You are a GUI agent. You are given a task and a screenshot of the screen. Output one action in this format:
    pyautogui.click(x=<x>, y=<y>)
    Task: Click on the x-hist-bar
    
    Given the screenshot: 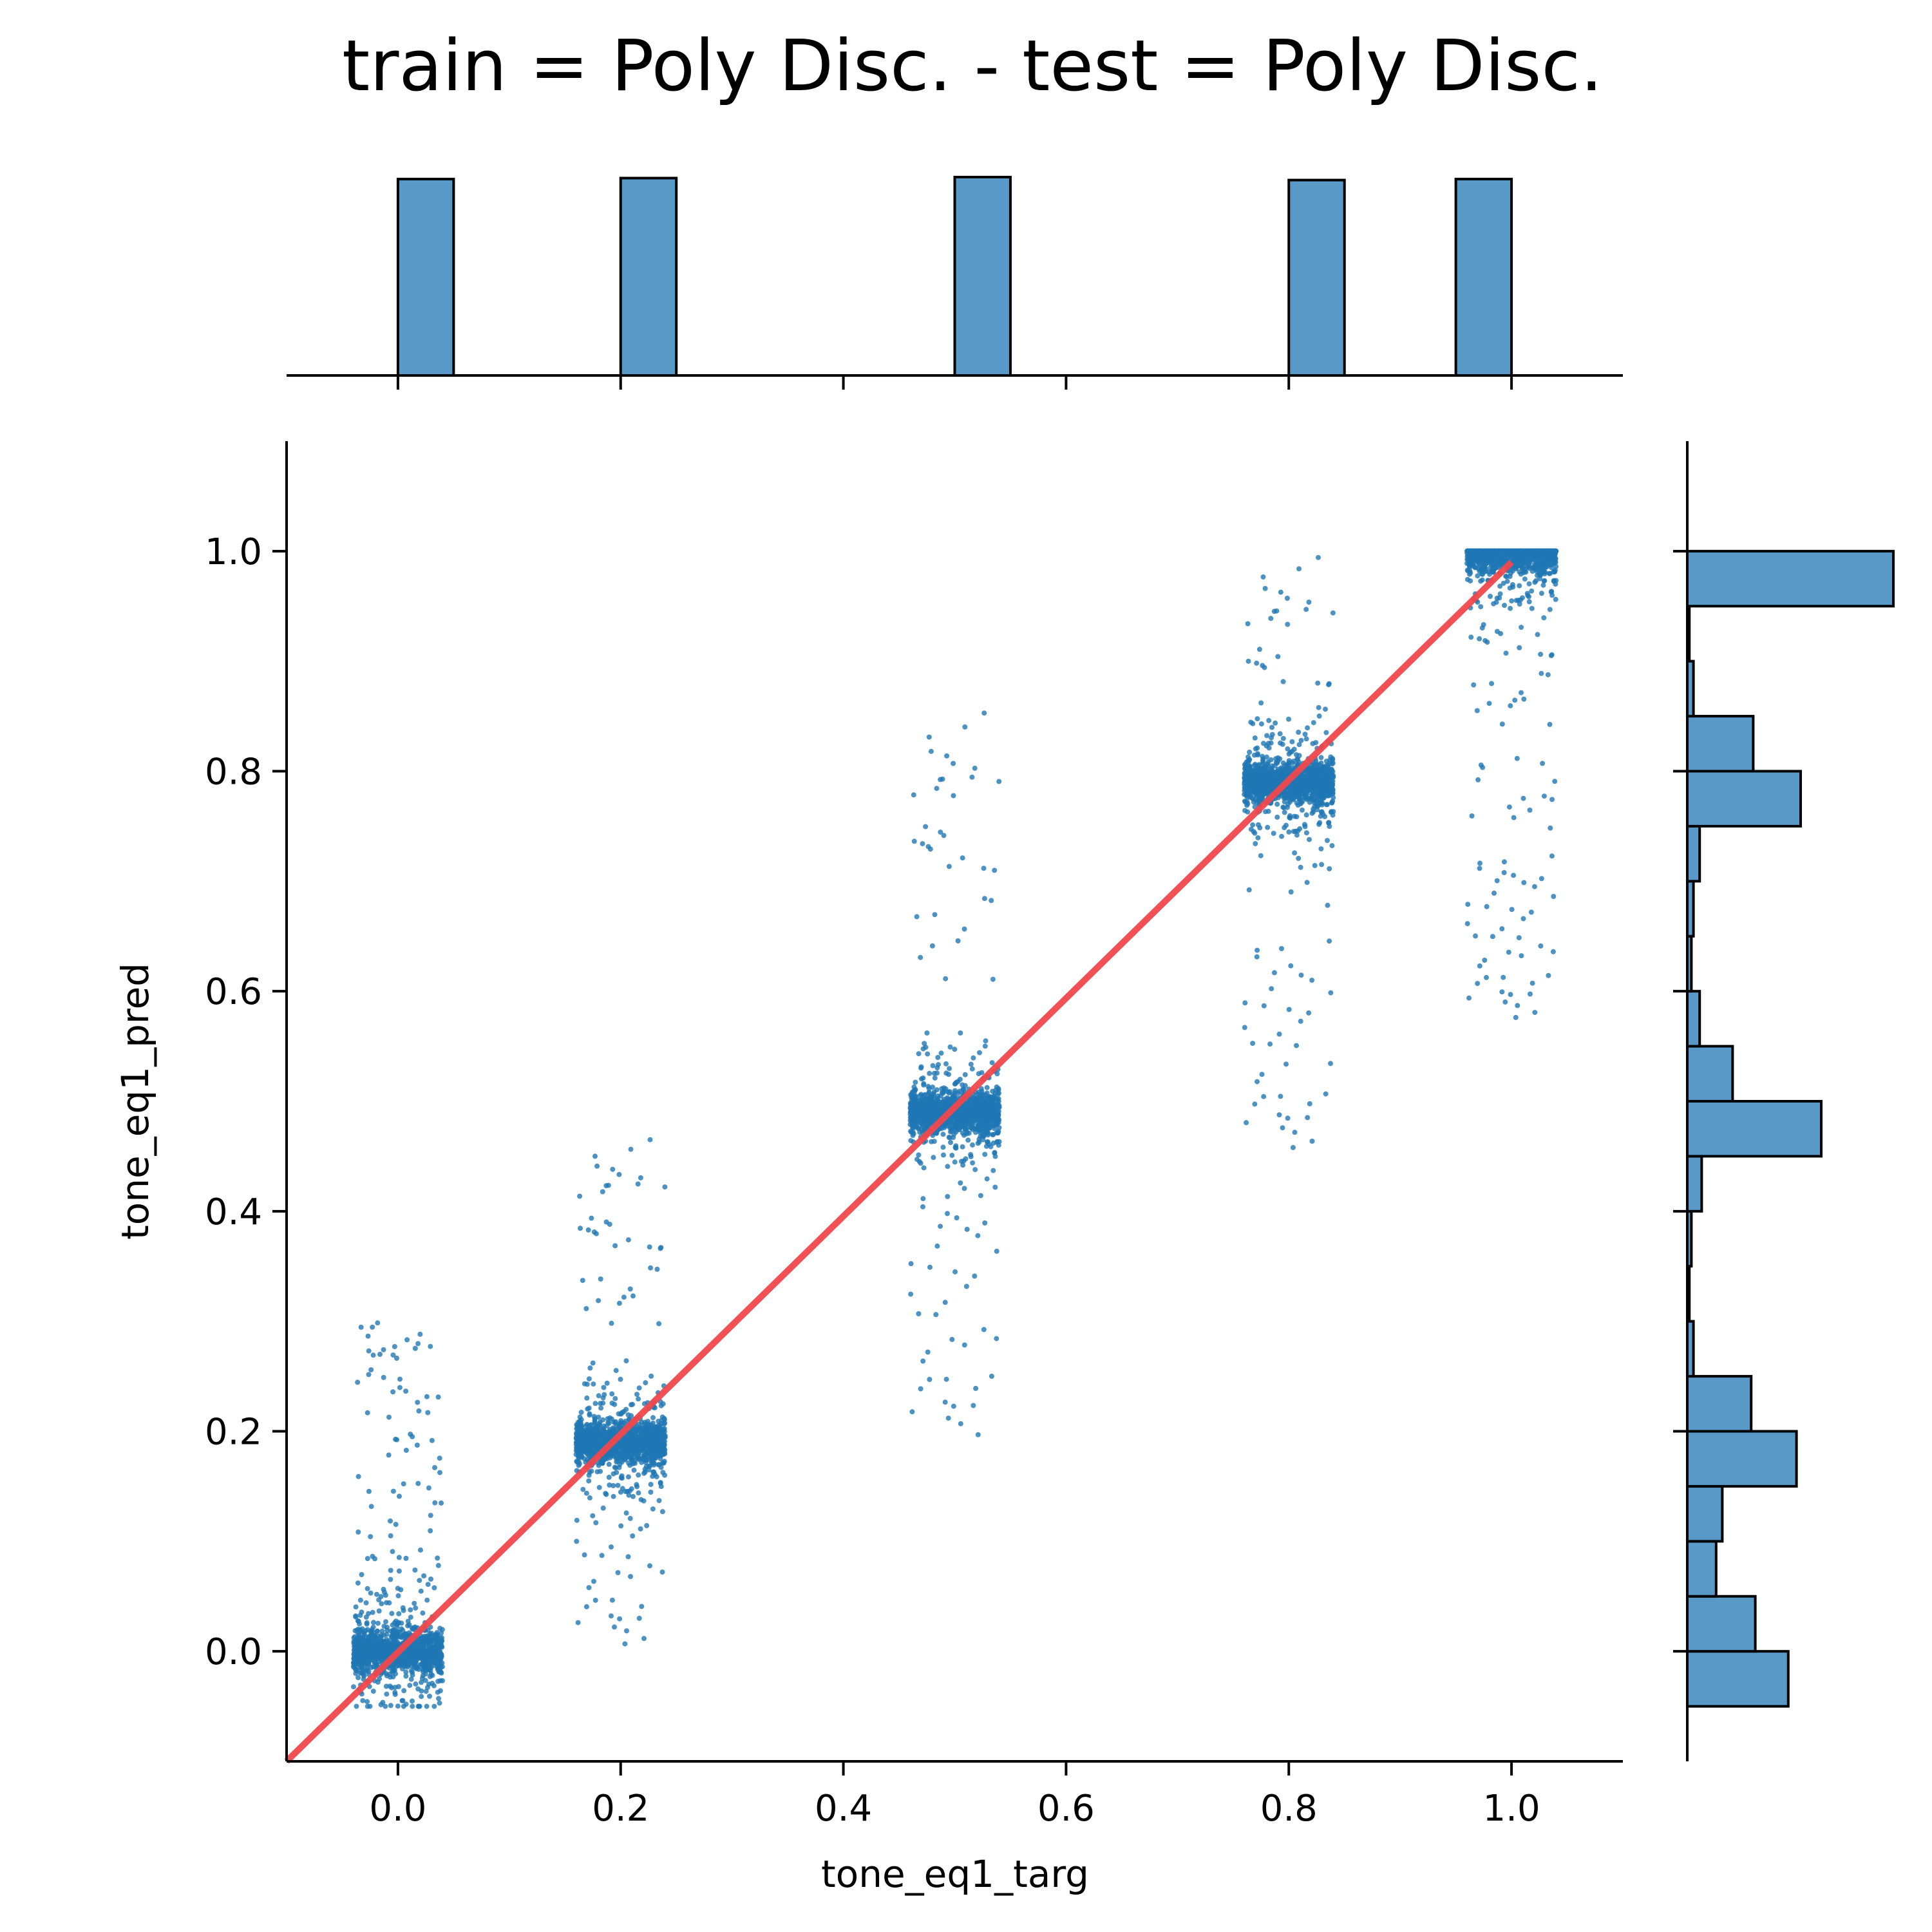 What is the action you would take?
    pyautogui.click(x=426, y=277)
    